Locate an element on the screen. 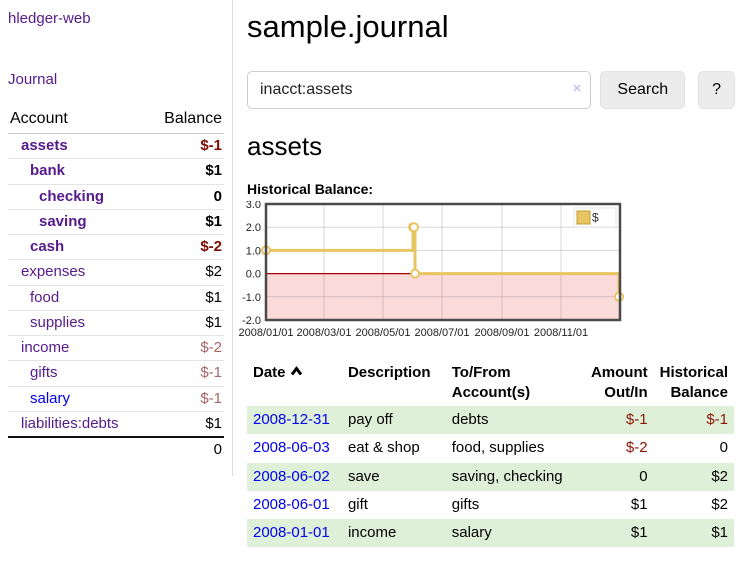  account-link: liabilities:debts is located at coordinates (70, 423).